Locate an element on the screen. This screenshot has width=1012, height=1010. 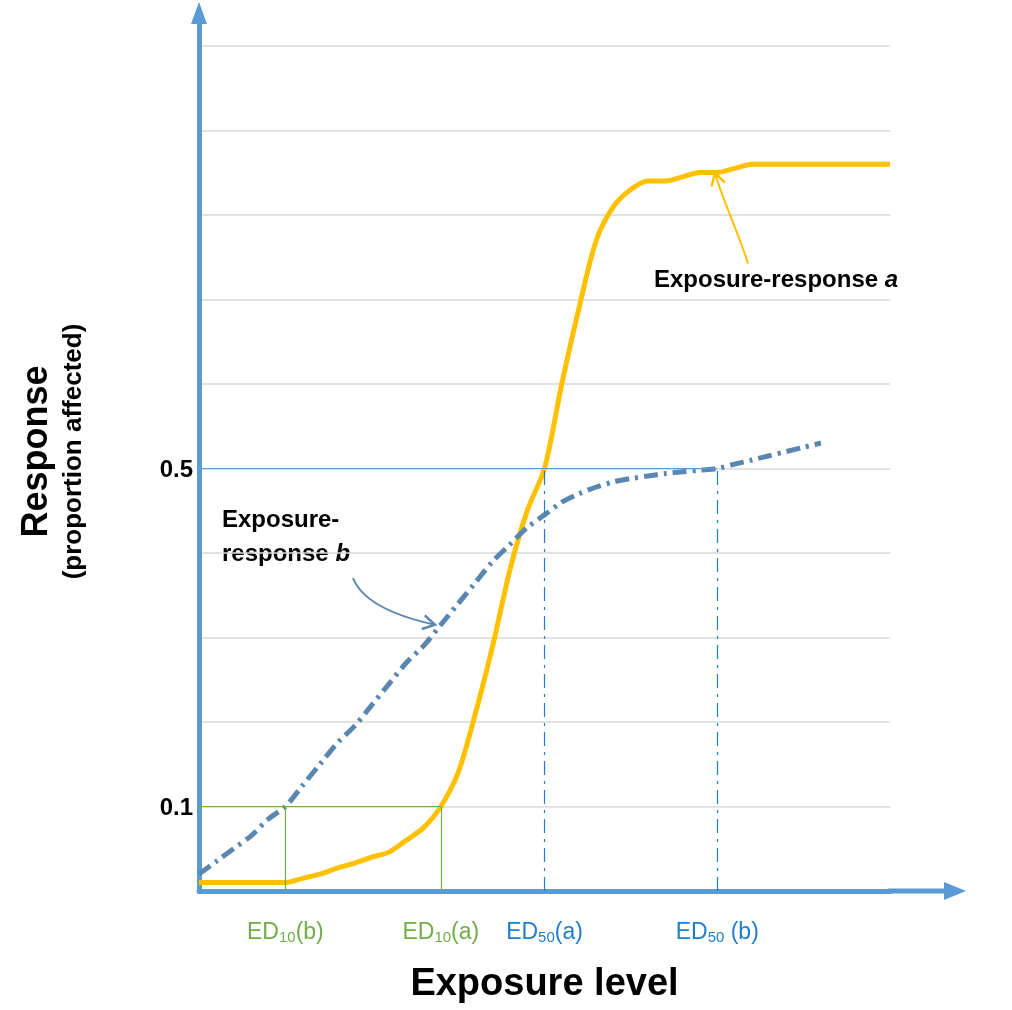
y-axis-title: Response (proportion affected) is located at coordinates (50, 451).